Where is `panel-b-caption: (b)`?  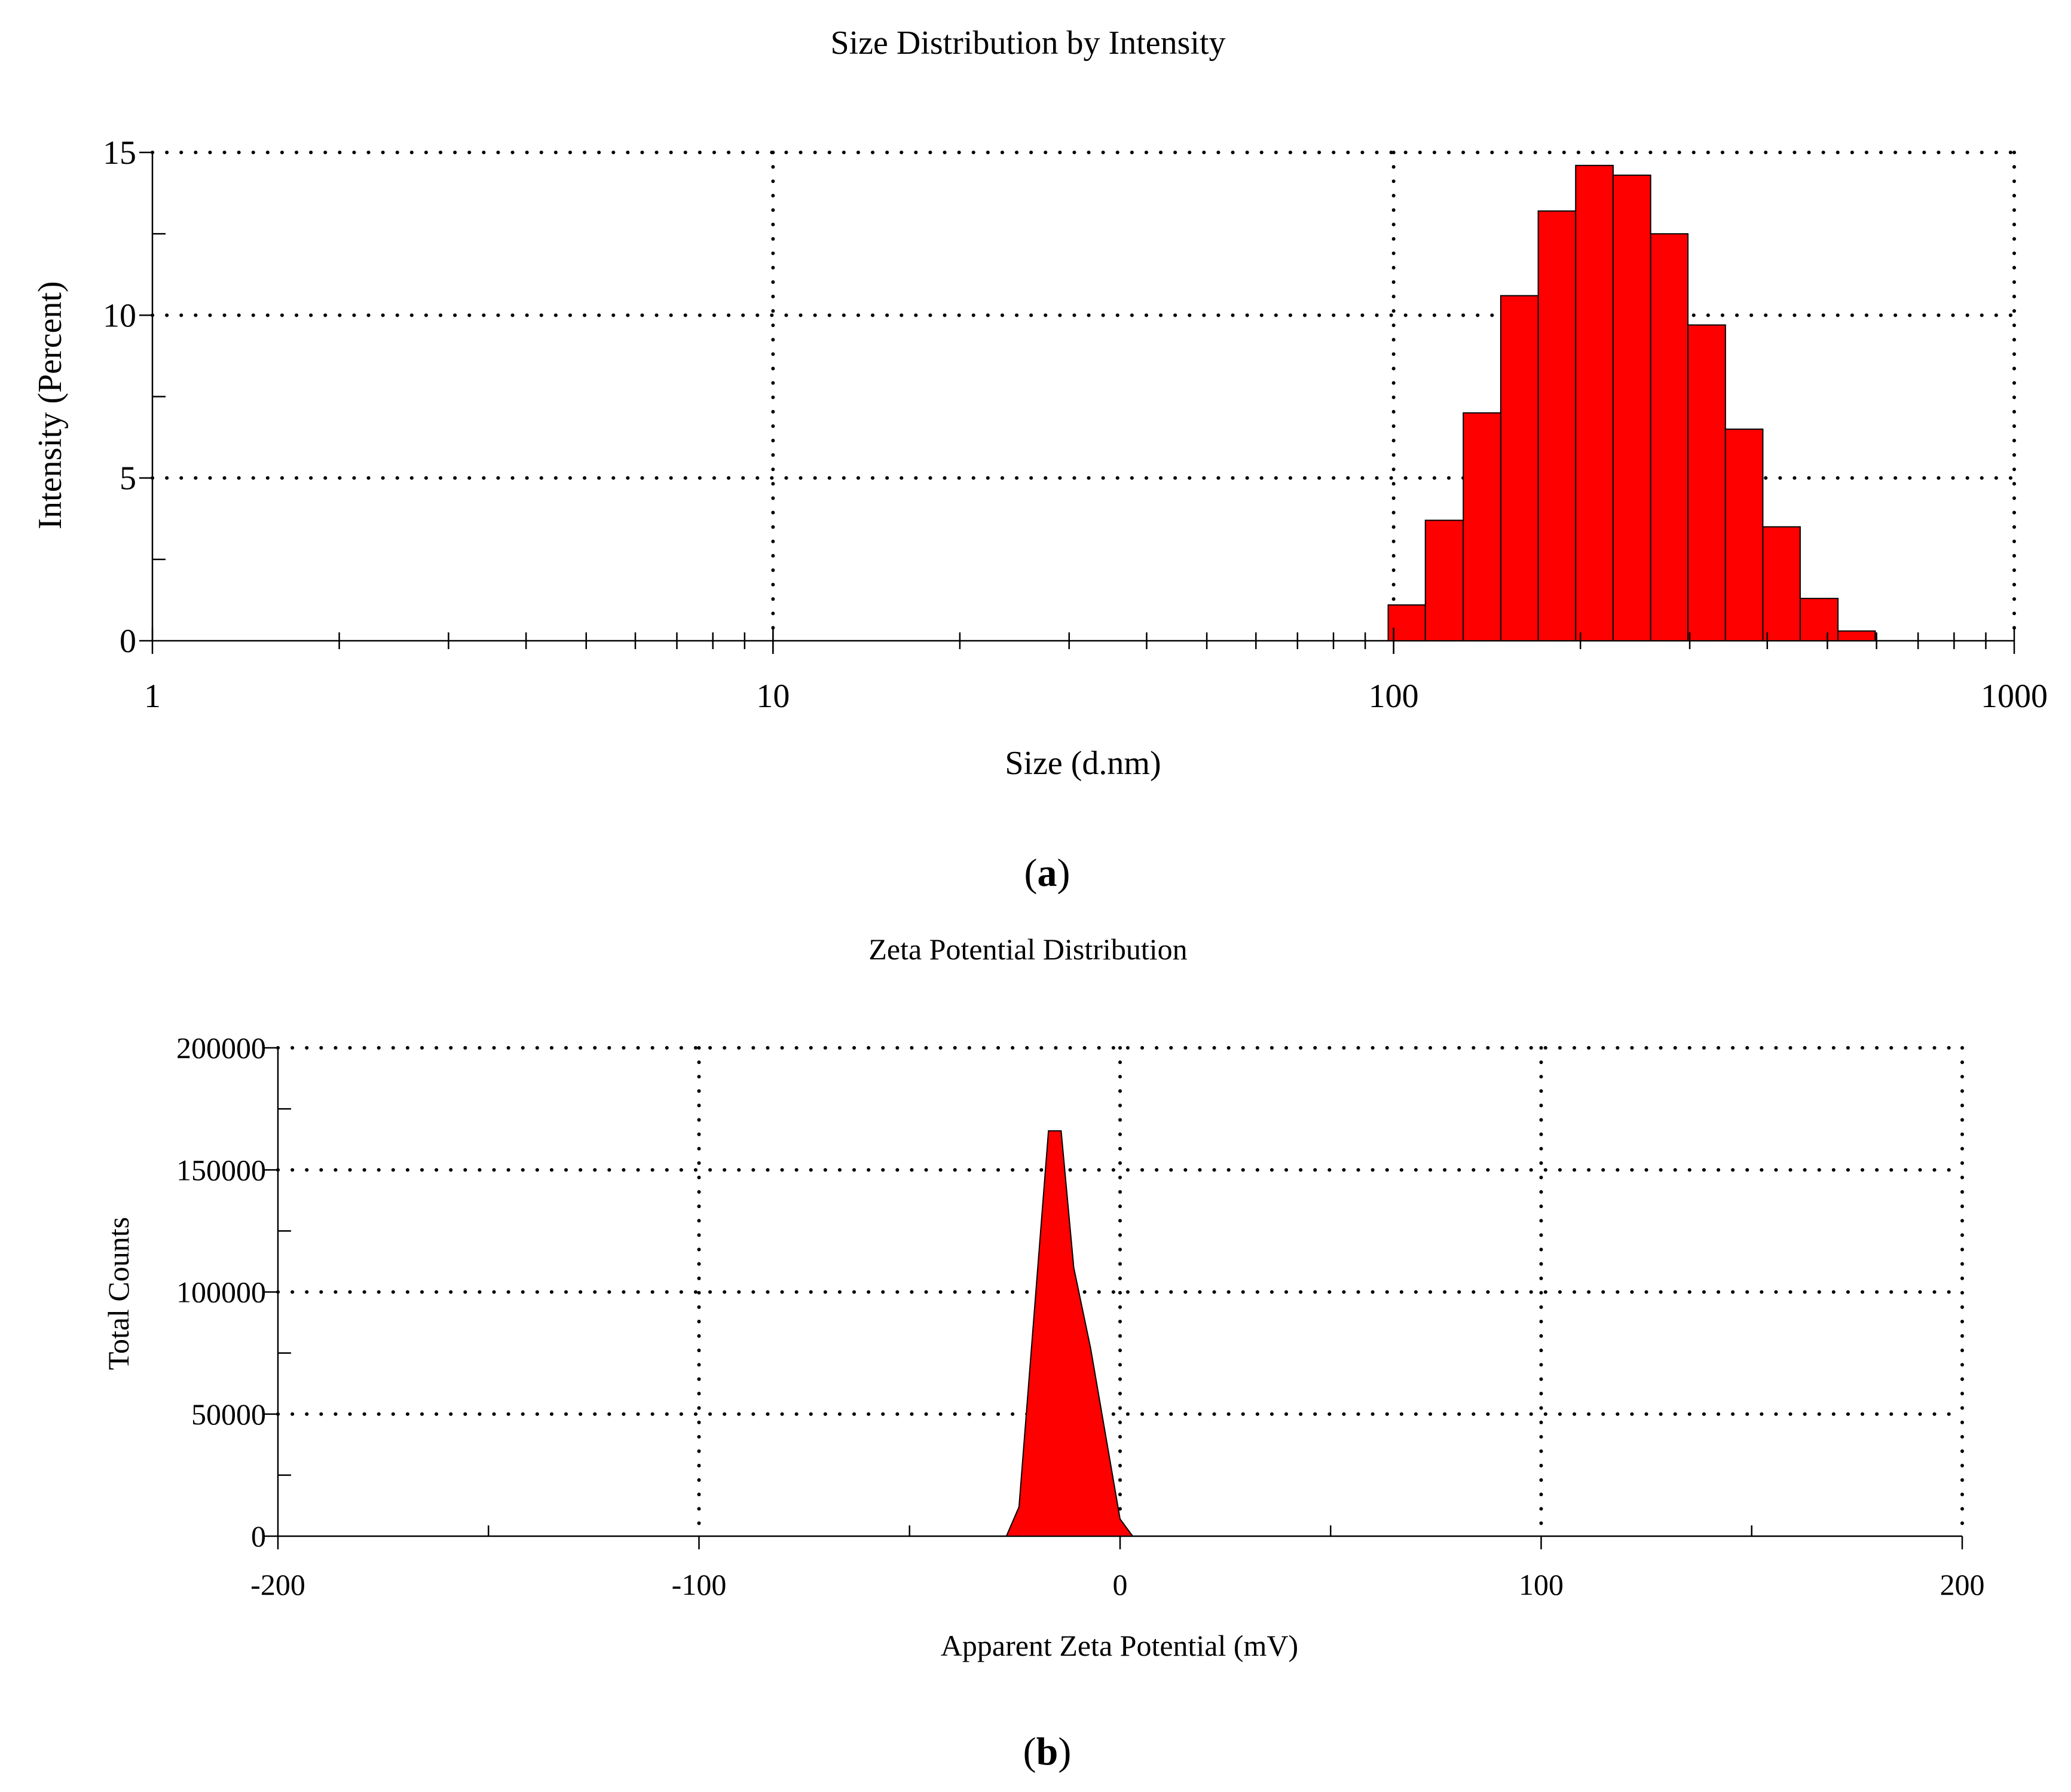
panel-b-caption: (b) is located at coordinates (1047, 1751).